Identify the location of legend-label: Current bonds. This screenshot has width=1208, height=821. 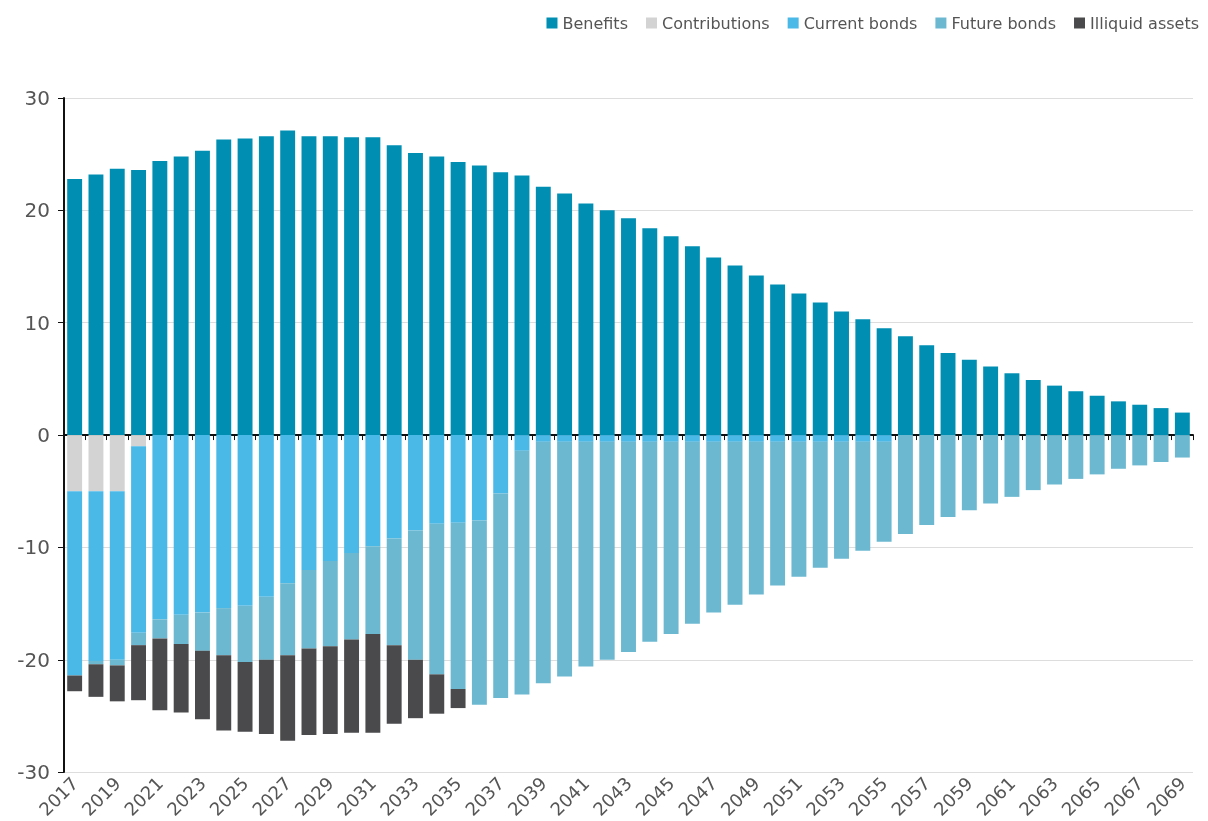
(860, 23).